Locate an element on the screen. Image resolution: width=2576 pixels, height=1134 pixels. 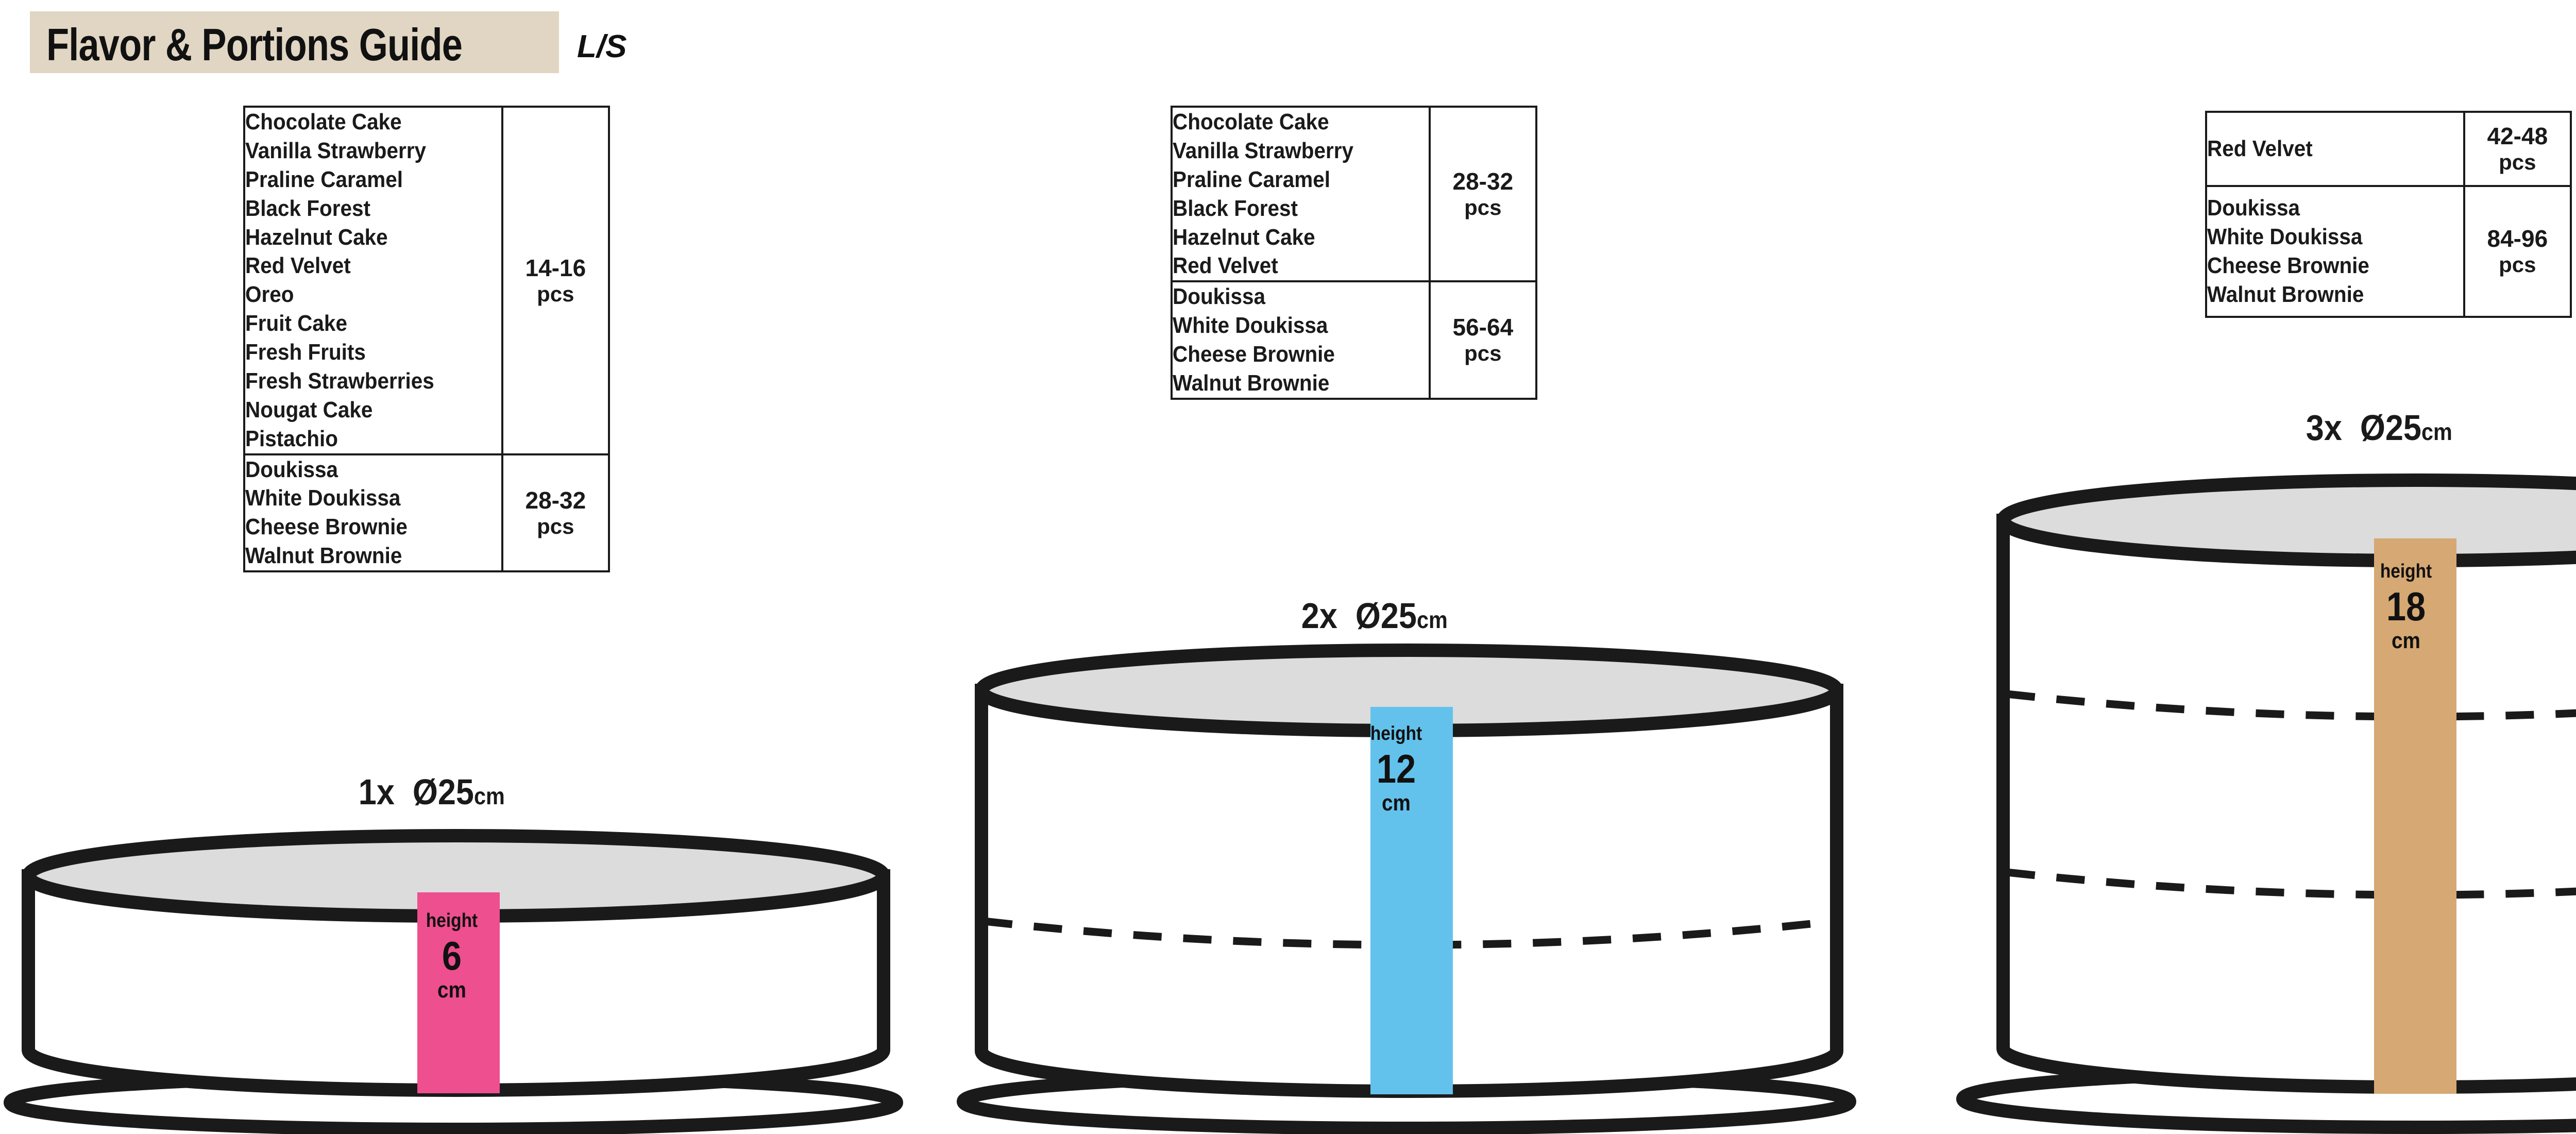
cake-1-diameter-unit: cm is located at coordinates (489, 796).